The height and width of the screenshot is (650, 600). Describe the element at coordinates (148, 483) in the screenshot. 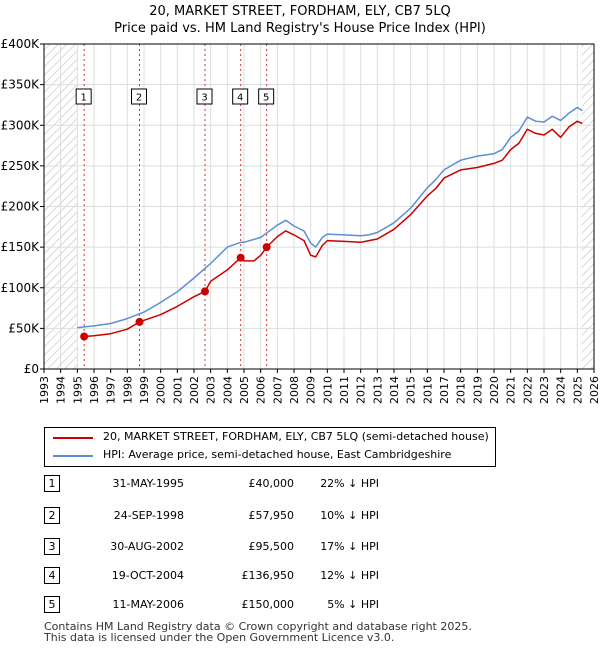

I see `sale-date: 31-MAY-1995` at that location.